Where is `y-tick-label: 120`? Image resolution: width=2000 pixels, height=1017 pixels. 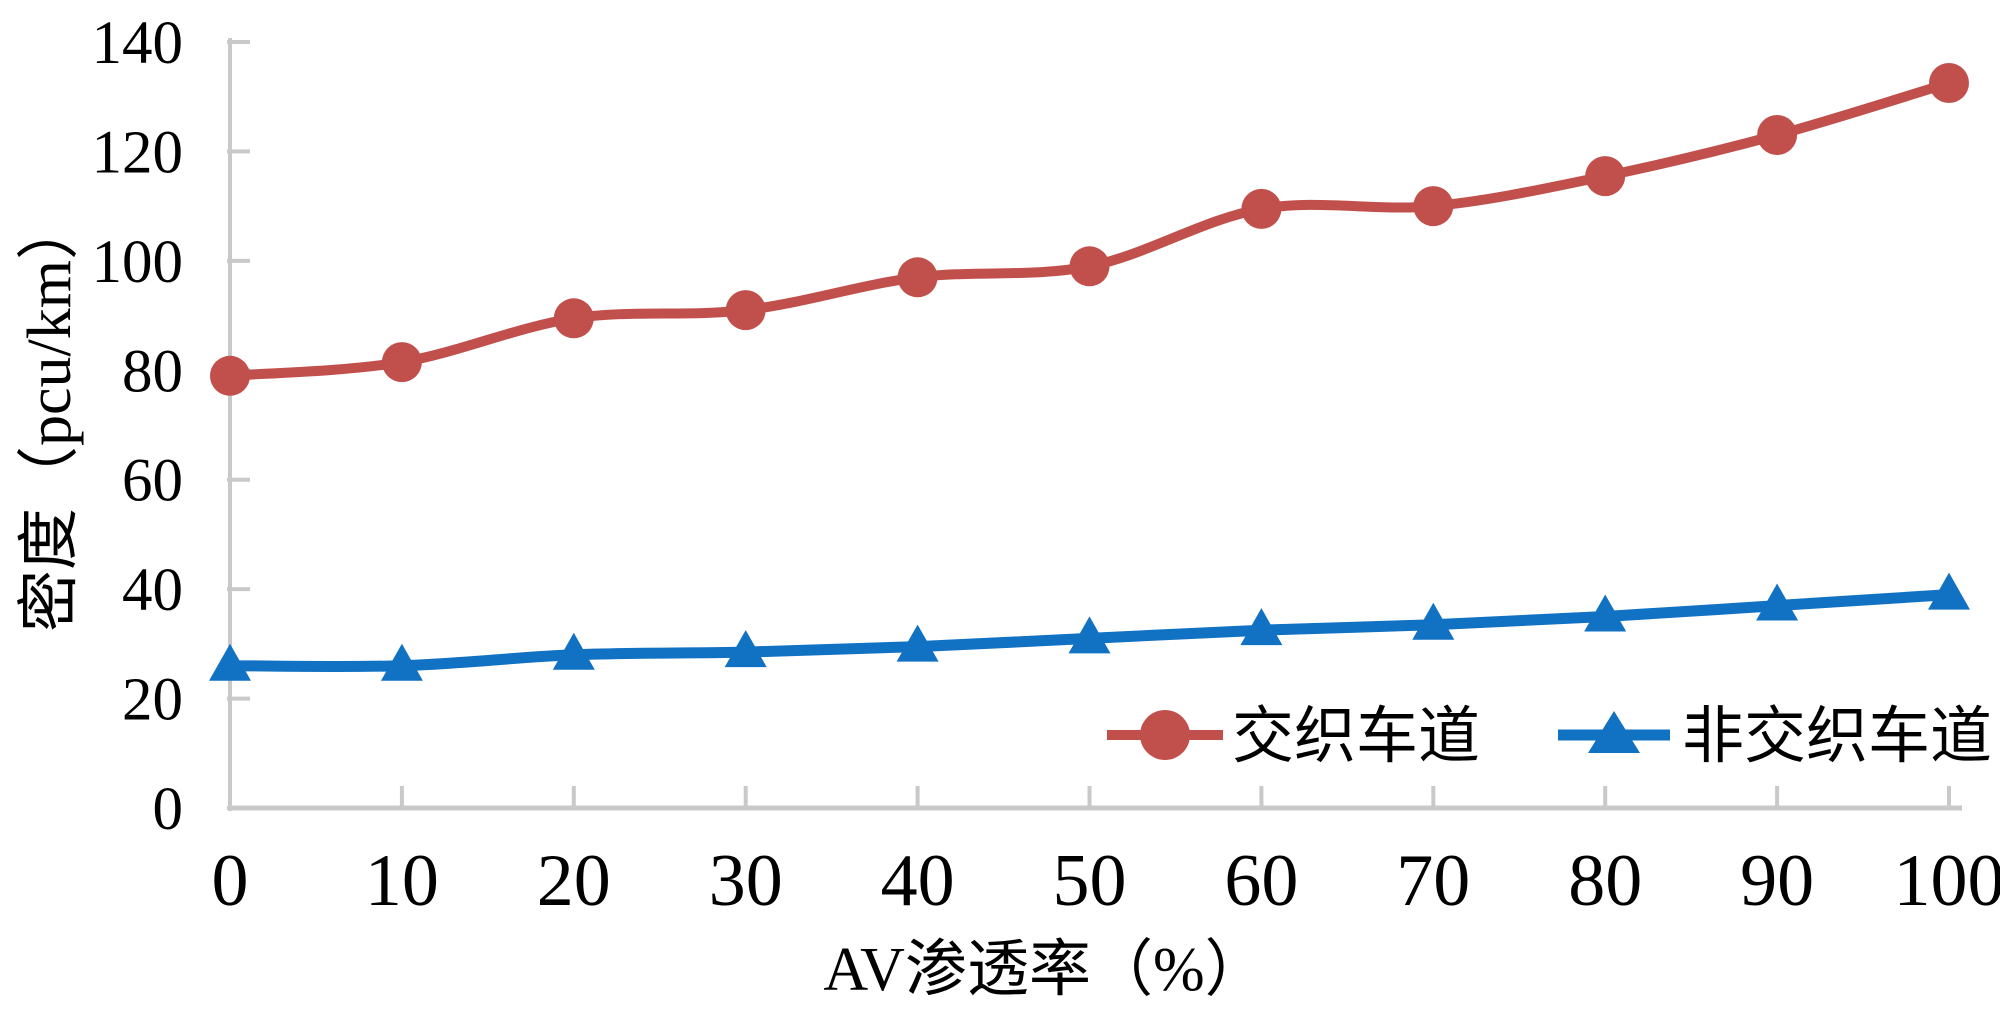
y-tick-label: 120 is located at coordinates (138, 152).